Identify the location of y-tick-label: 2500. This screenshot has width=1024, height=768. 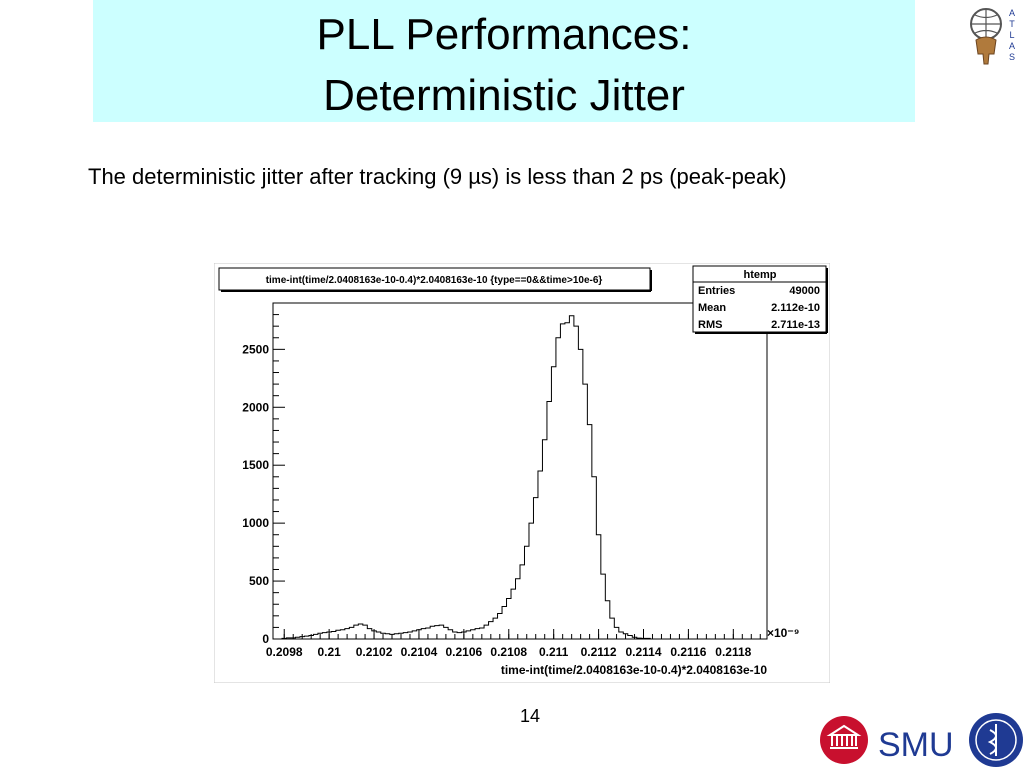
(255, 349).